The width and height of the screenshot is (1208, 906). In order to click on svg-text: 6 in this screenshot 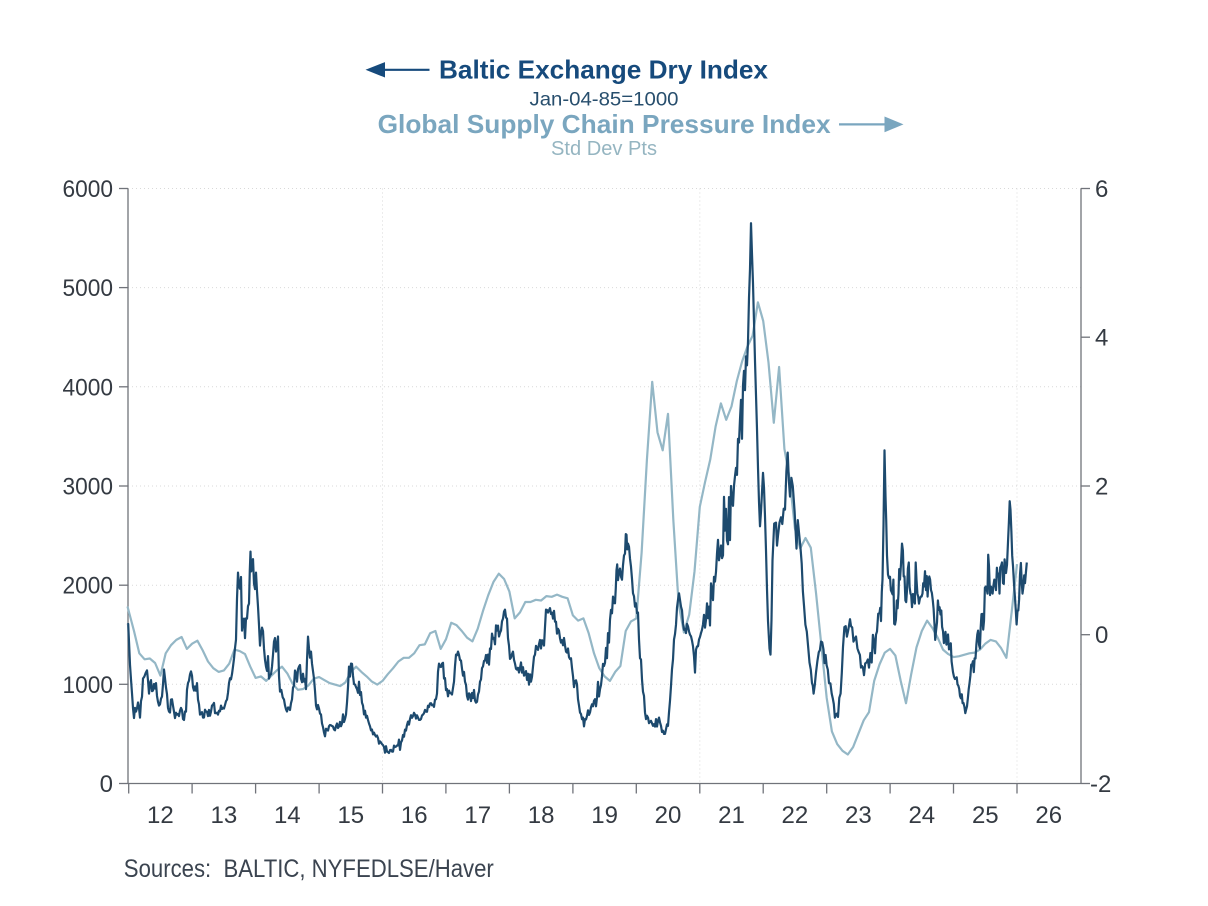, I will do `click(1101, 189)`.